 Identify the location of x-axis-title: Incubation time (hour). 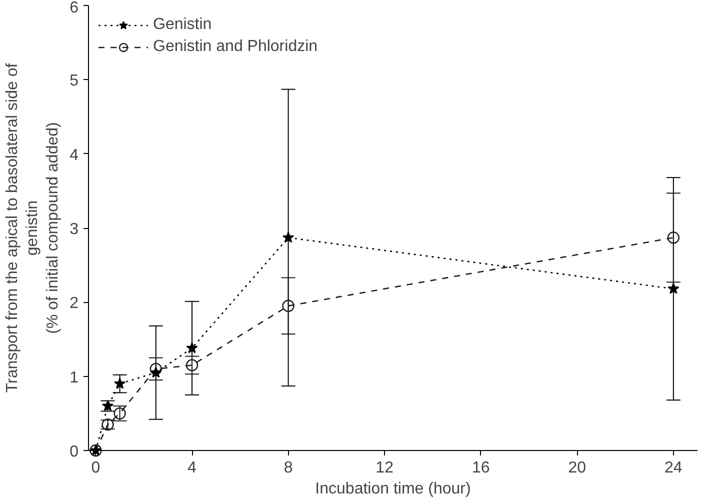
(393, 489).